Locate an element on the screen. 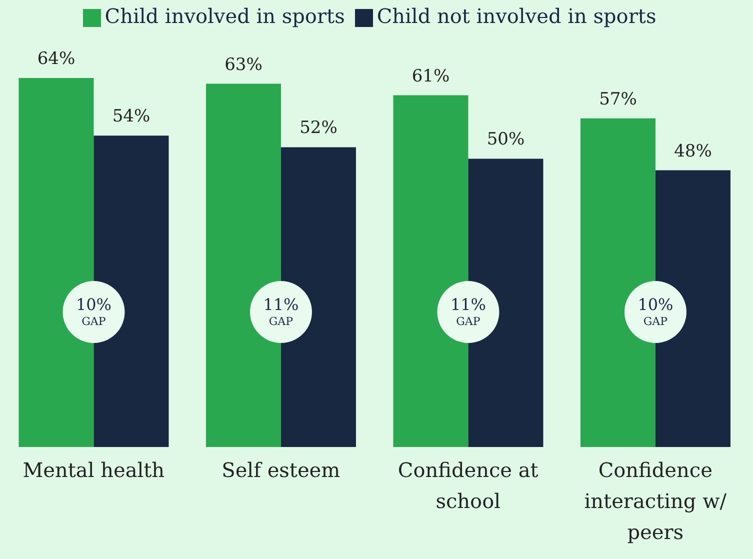 This screenshot has height=559, width=753. data-label: 64% is located at coordinates (56, 59).